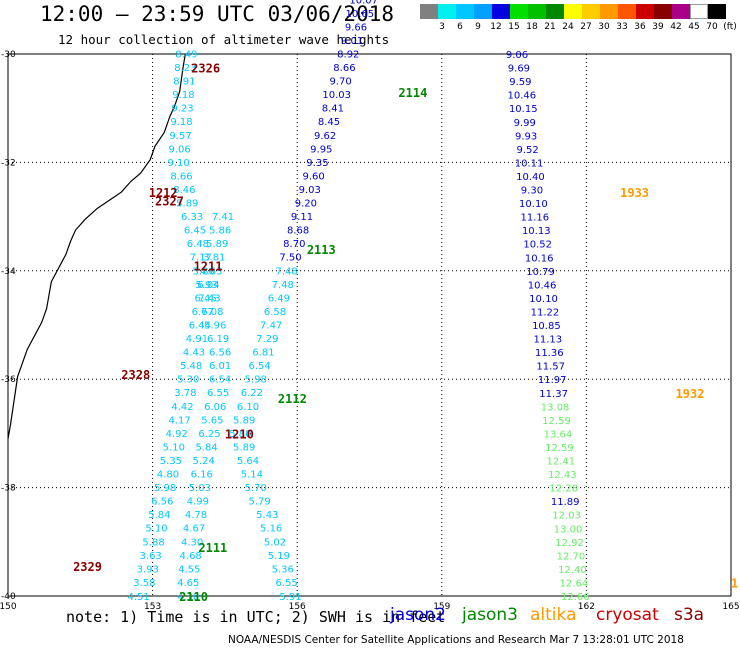 Image resolution: width=740 pixels, height=650 pixels. Describe the element at coordinates (575, 597) in the screenshot. I see `wave-height-label: 12.66` at that location.